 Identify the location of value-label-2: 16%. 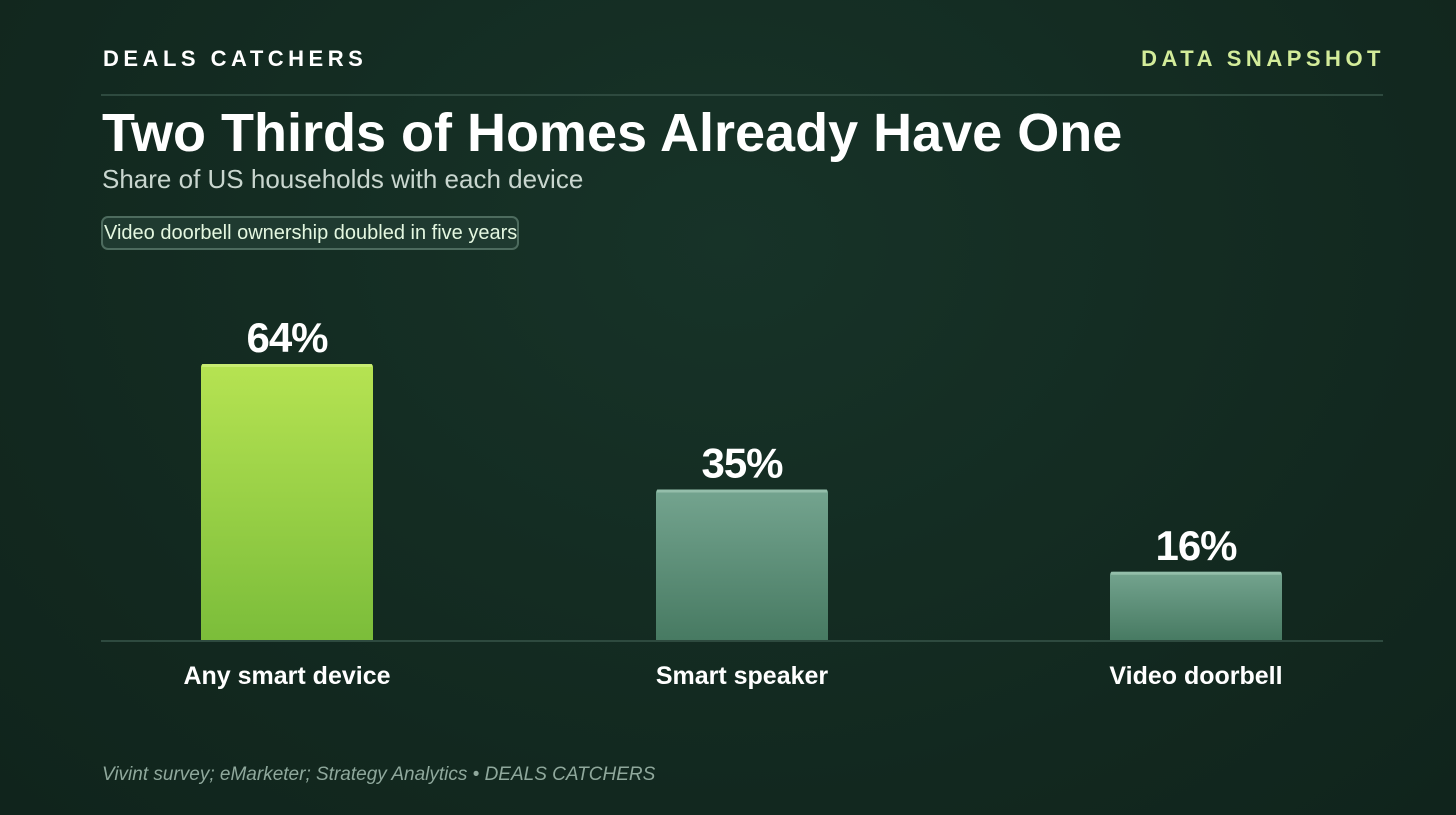
(1196, 545).